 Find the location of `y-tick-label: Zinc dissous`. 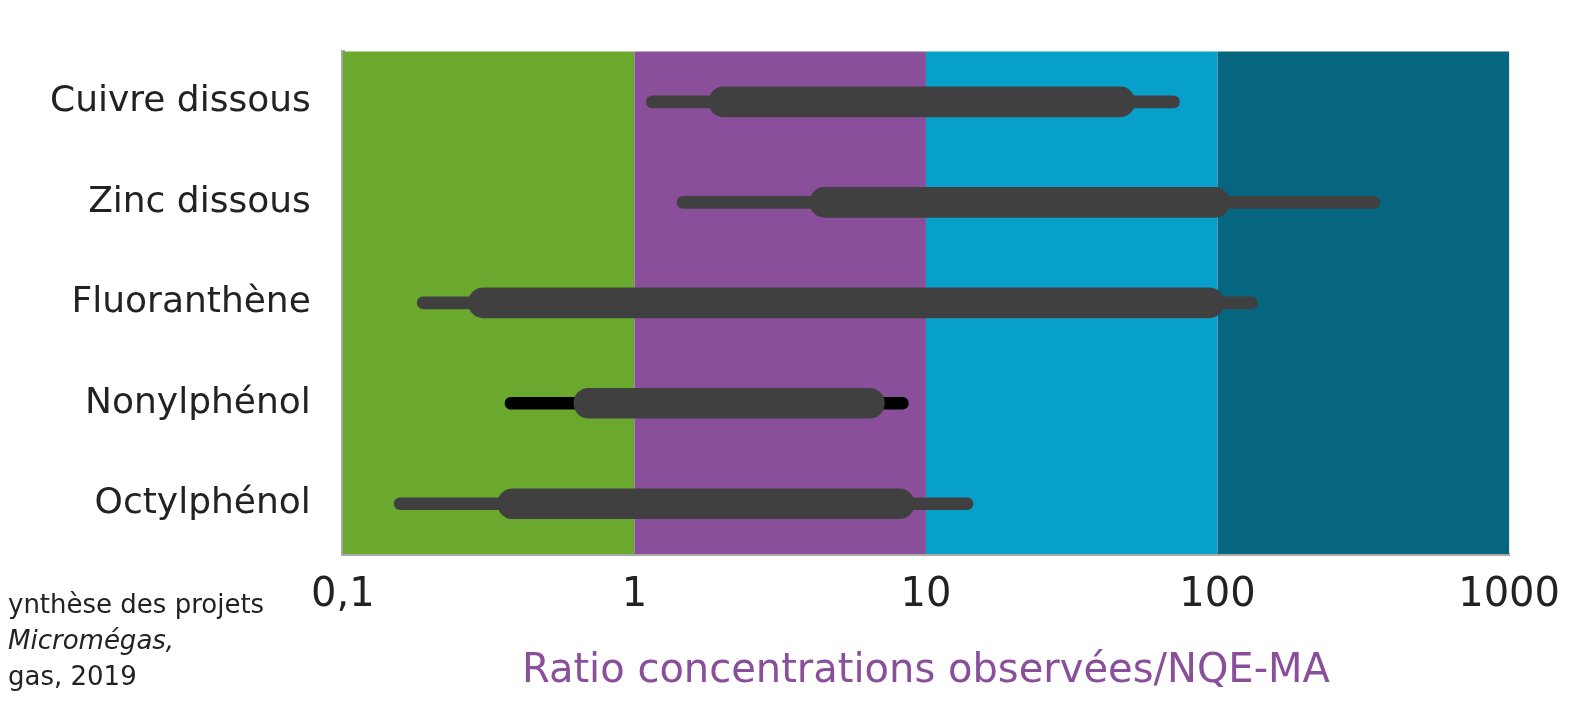

y-tick-label: Zinc dissous is located at coordinates (199, 199).